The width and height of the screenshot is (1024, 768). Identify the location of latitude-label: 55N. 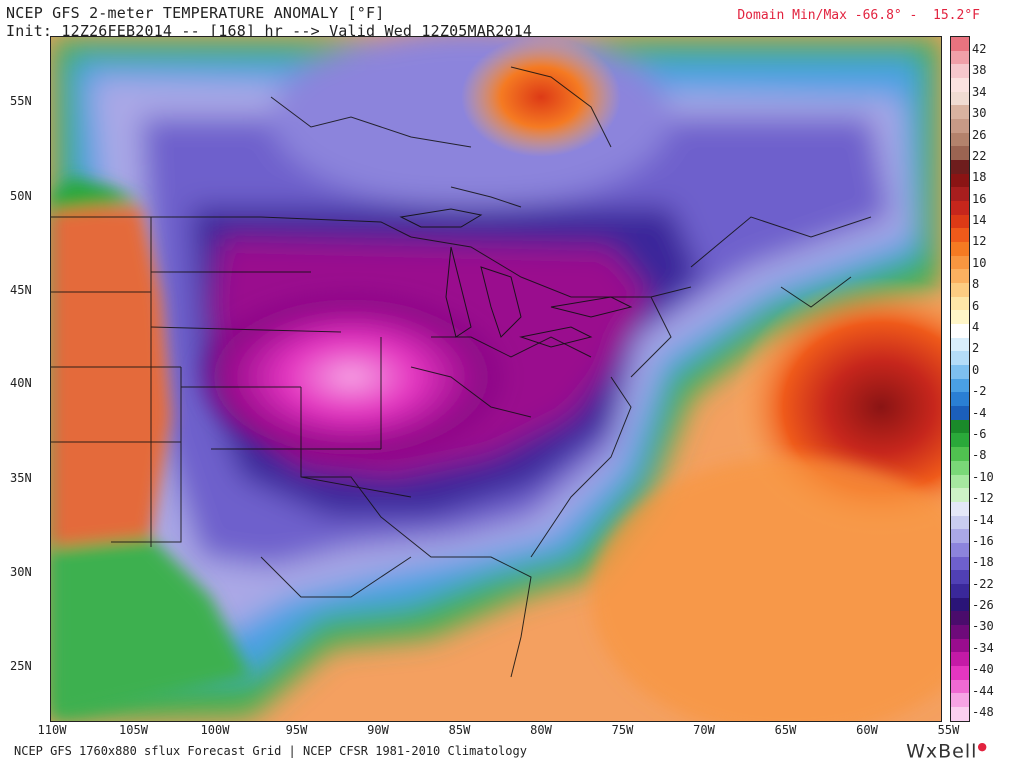
(21, 101).